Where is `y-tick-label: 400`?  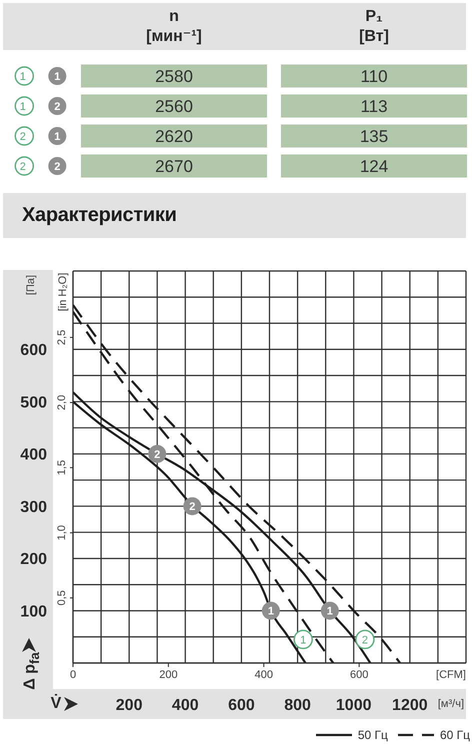 y-tick-label: 400 is located at coordinates (34, 455).